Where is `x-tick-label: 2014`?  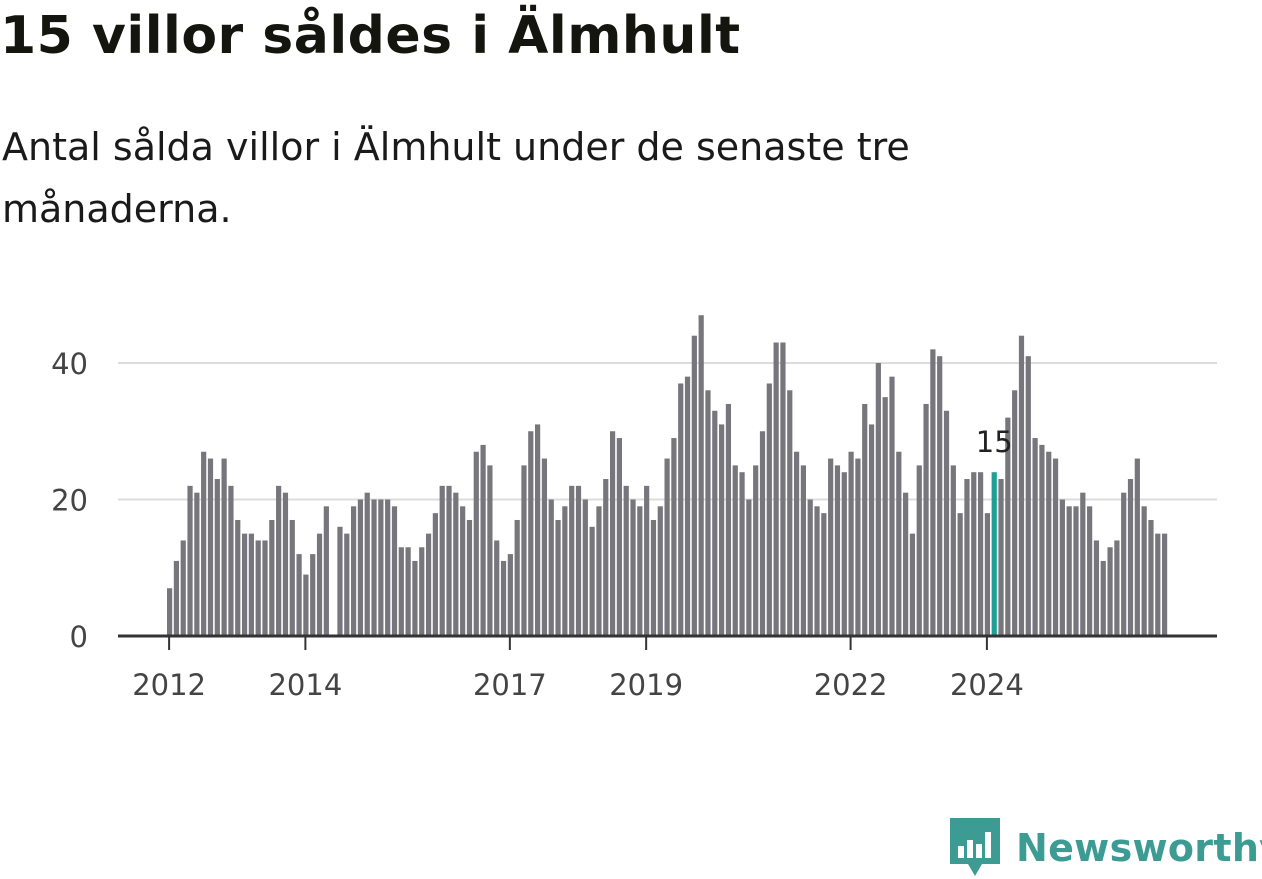 x-tick-label: 2014 is located at coordinates (305, 685).